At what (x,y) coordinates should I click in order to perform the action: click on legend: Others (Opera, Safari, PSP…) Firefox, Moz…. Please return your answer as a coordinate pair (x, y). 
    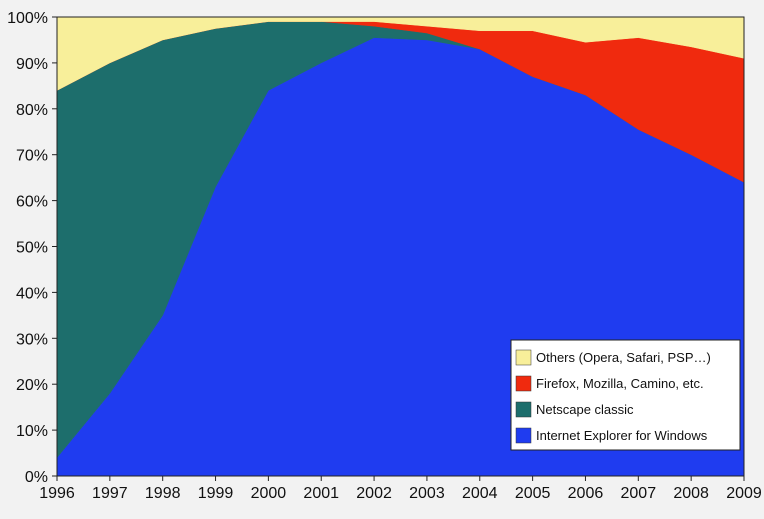
    Looking at the image, I should click on (625, 395).